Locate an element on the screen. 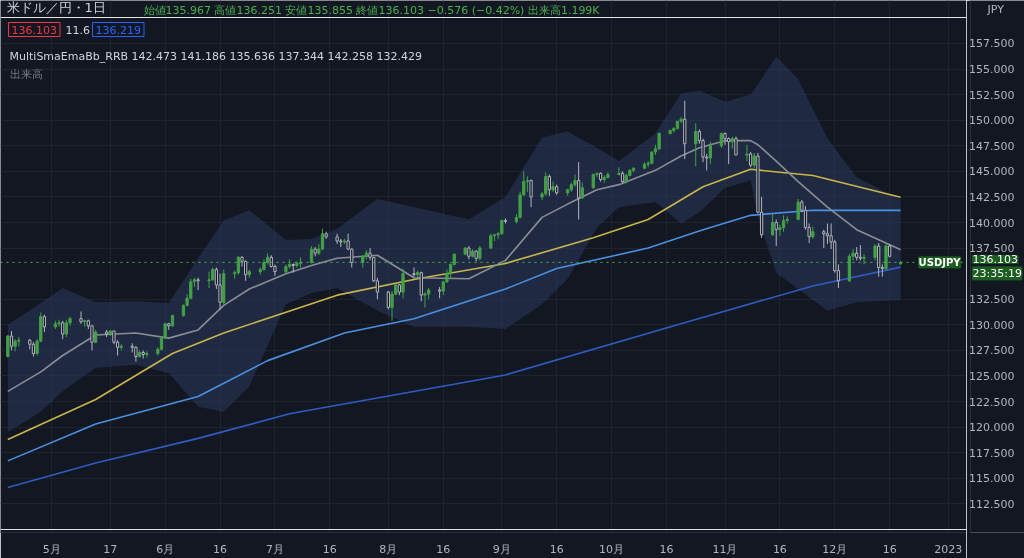 This screenshot has height=558, width=1024. annotation: 136.219 is located at coordinates (118, 30).